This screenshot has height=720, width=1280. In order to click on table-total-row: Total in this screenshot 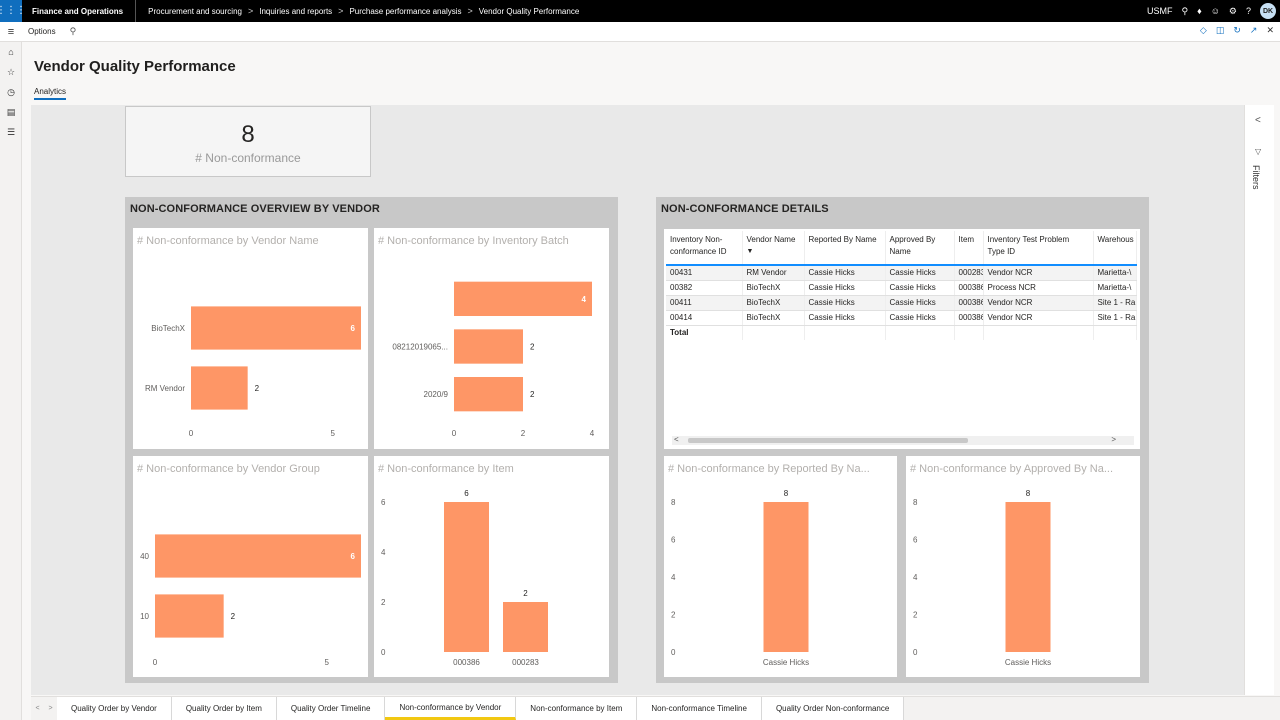, I will do `click(901, 332)`.